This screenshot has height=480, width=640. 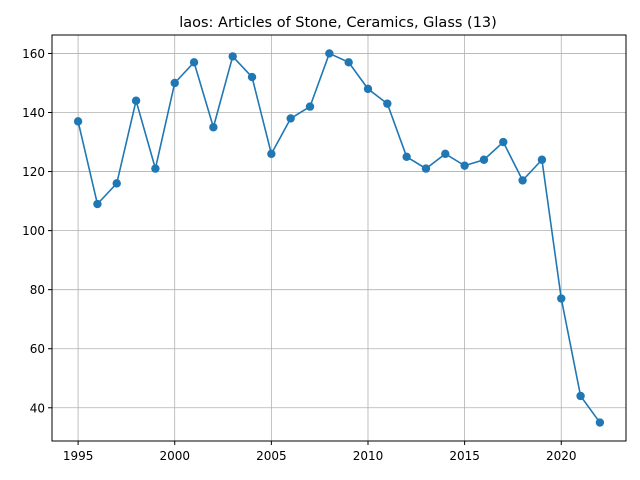 What do you see at coordinates (33, 172) in the screenshot?
I see `y-tick-label: 120` at bounding box center [33, 172].